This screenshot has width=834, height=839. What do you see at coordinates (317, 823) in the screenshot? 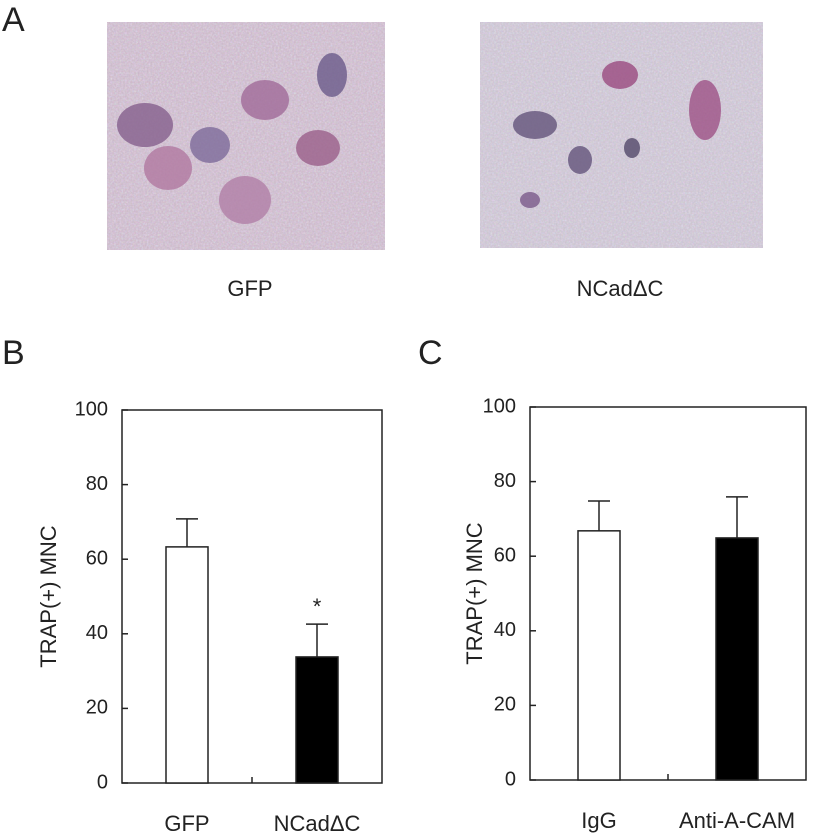
I see `x-tick-label: NCadΔC` at bounding box center [317, 823].